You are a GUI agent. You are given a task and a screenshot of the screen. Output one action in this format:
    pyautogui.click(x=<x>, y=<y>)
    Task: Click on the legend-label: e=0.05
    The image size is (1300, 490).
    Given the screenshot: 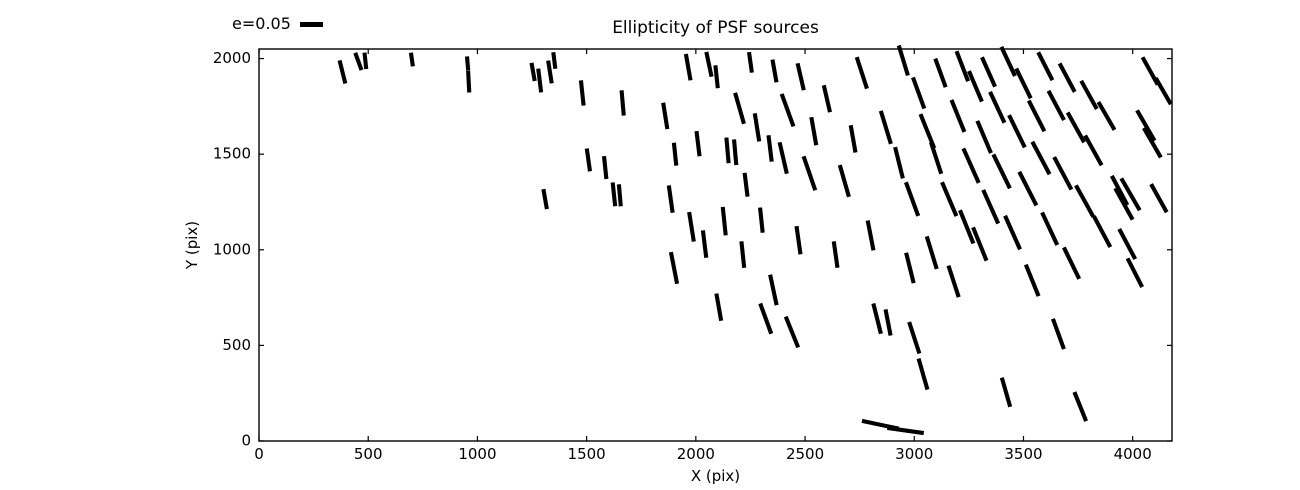 What is the action you would take?
    pyautogui.click(x=261, y=23)
    